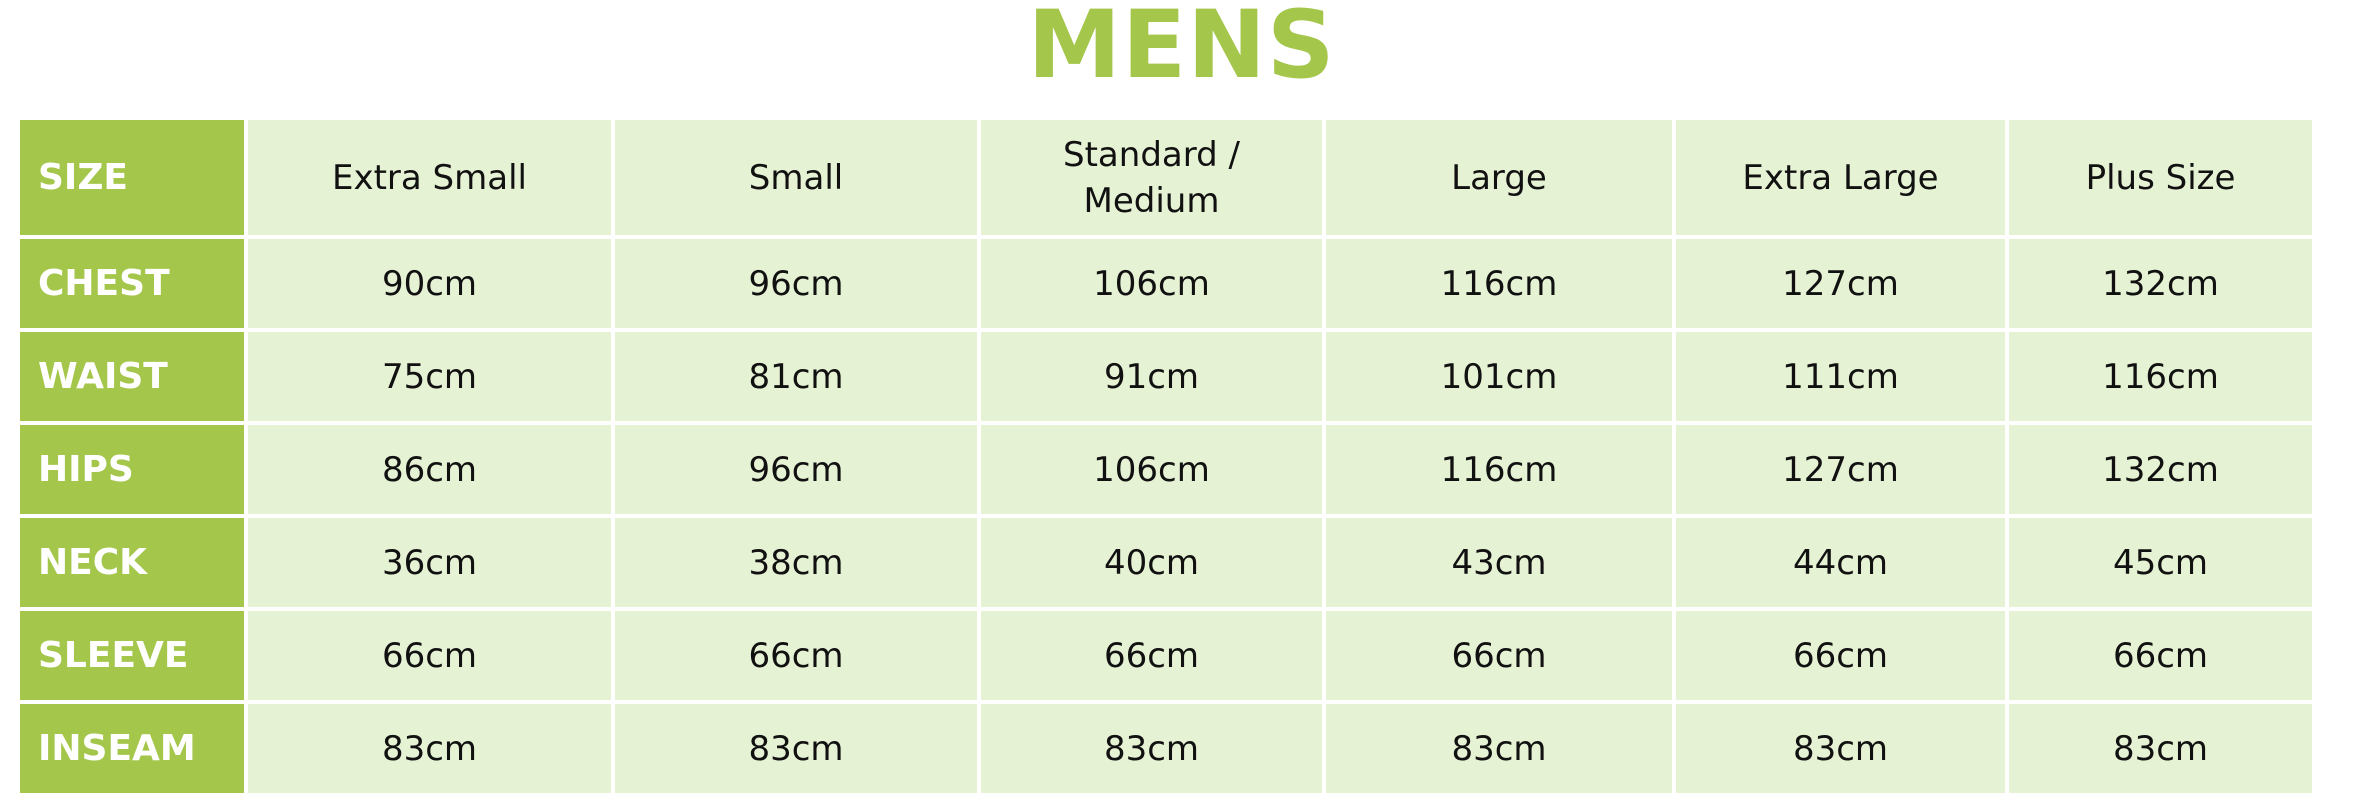 The width and height of the screenshot is (2363, 803). I want to click on table-cell: 44cm, so click(1840, 562).